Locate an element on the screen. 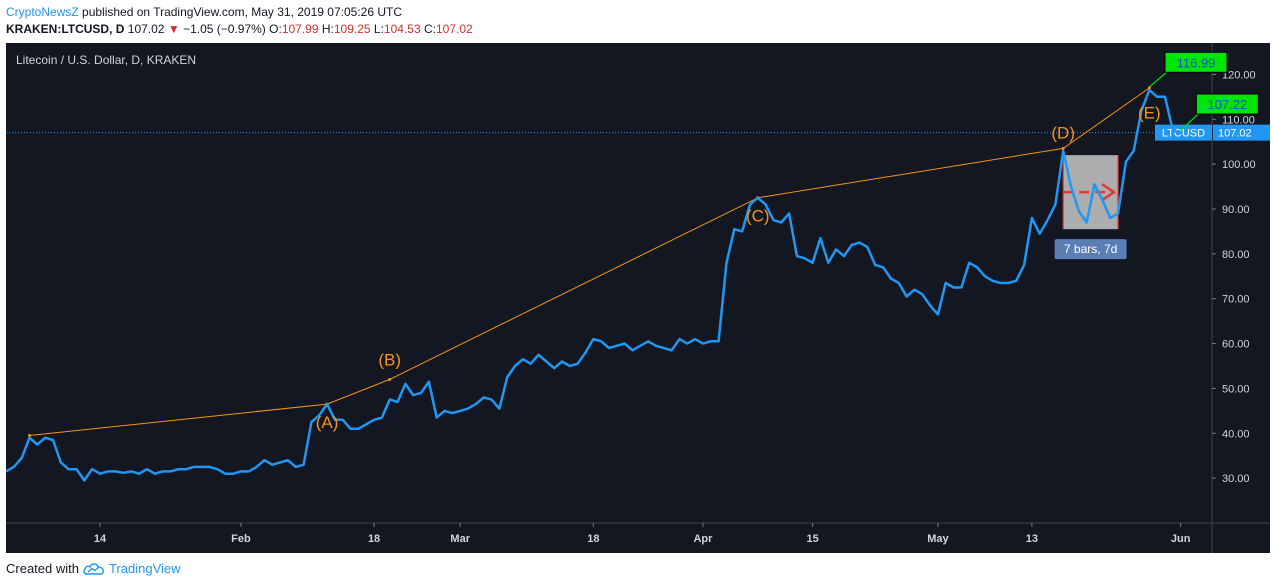 This screenshot has height=588, width=1274. x-tick-label: Feb is located at coordinates (241, 539).